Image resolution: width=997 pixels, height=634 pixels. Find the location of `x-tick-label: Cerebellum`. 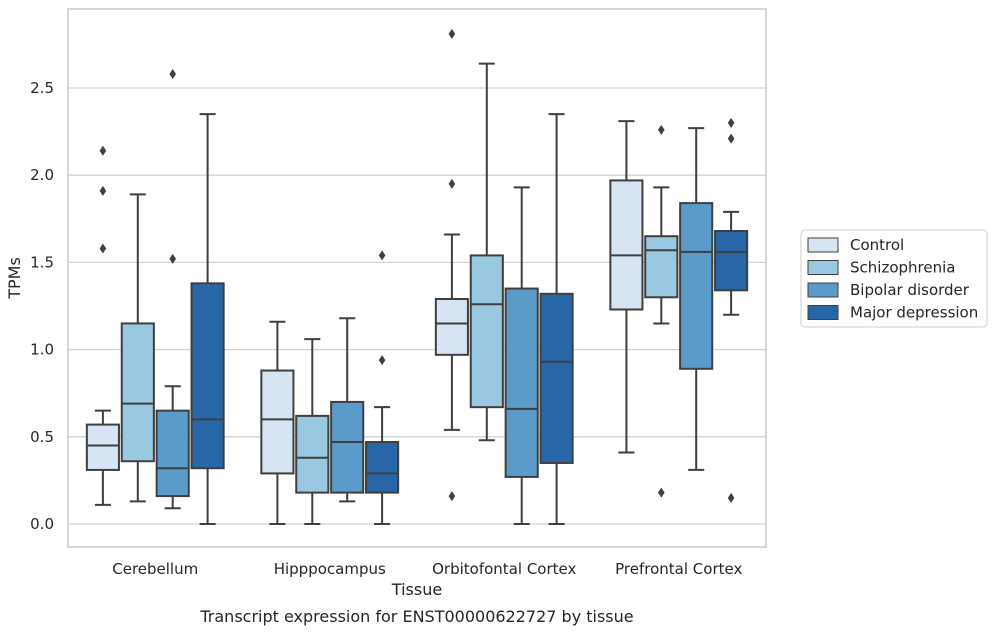

x-tick-label: Cerebellum is located at coordinates (155, 569).